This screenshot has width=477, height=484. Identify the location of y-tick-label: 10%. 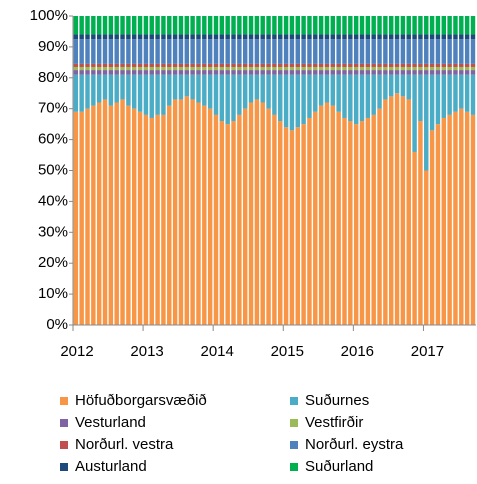
(53, 293).